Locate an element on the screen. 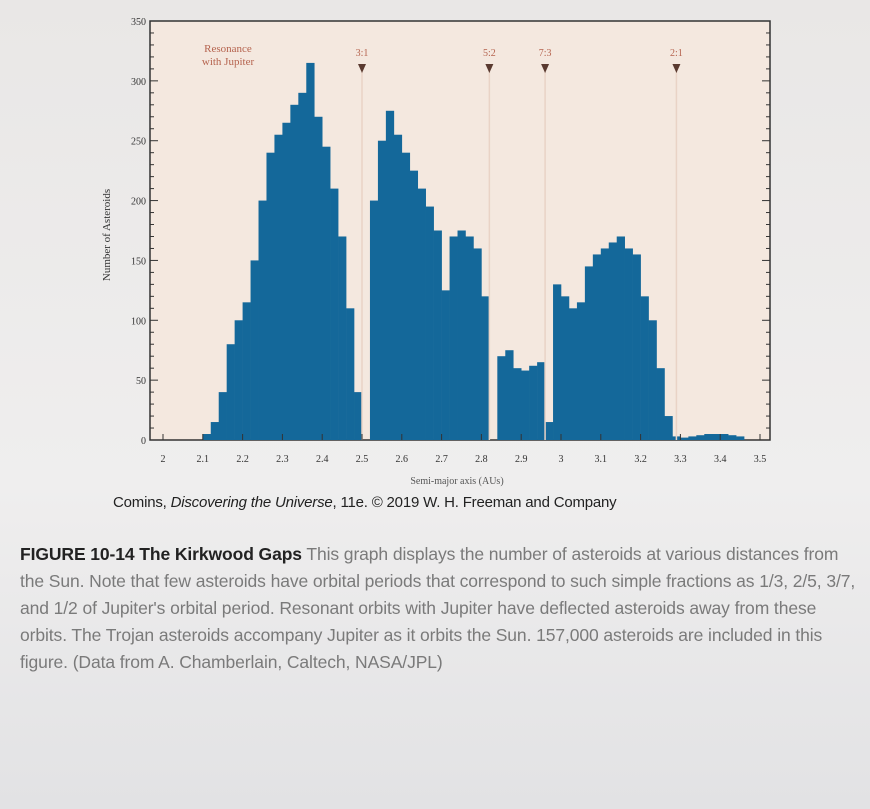 The width and height of the screenshot is (870, 809). credit-rest: , 11e. © 2019 W. H. Freeman and Company is located at coordinates (474, 502).